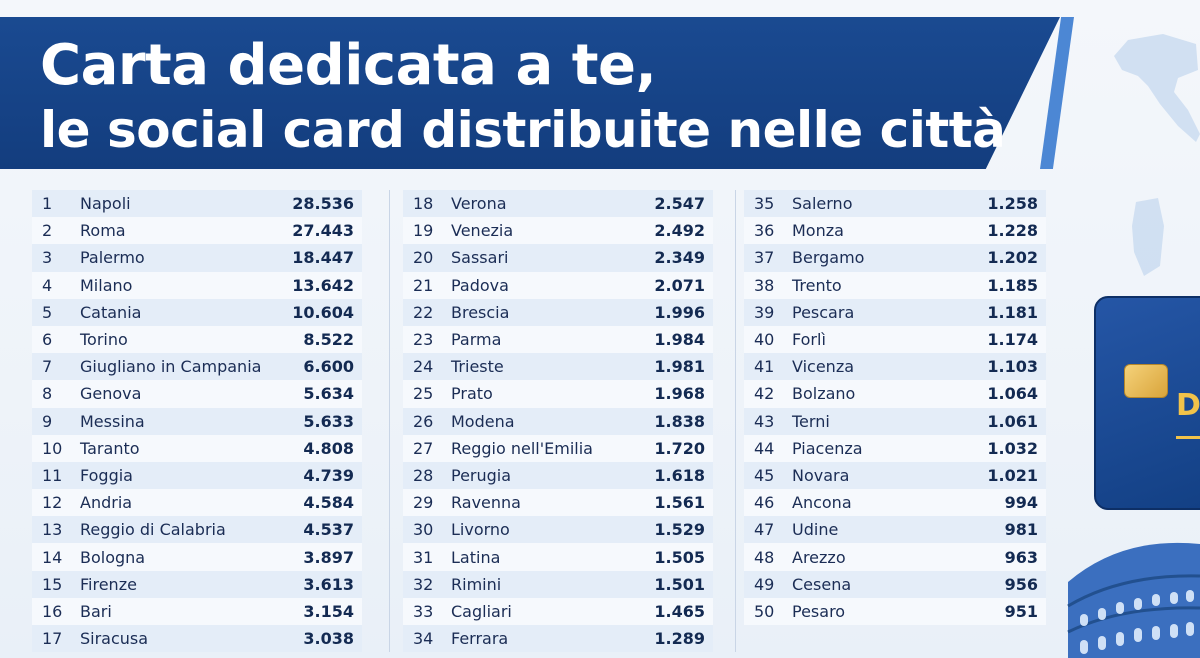 This screenshot has width=1200, height=658. What do you see at coordinates (328, 611) in the screenshot?
I see `value-cell: 3.154` at bounding box center [328, 611].